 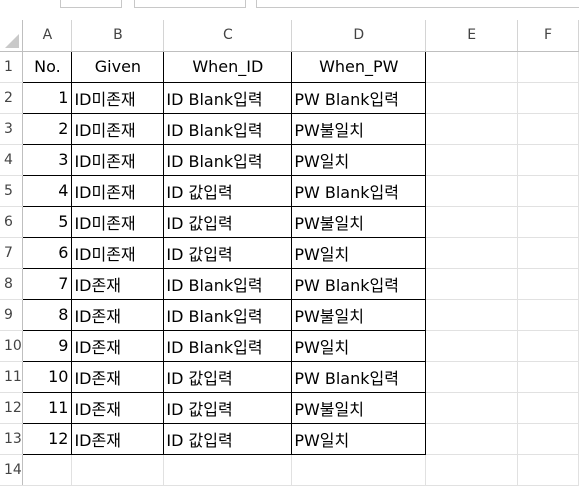 What do you see at coordinates (118, 314) in the screenshot?
I see `cell-b9: ID존재` at bounding box center [118, 314].